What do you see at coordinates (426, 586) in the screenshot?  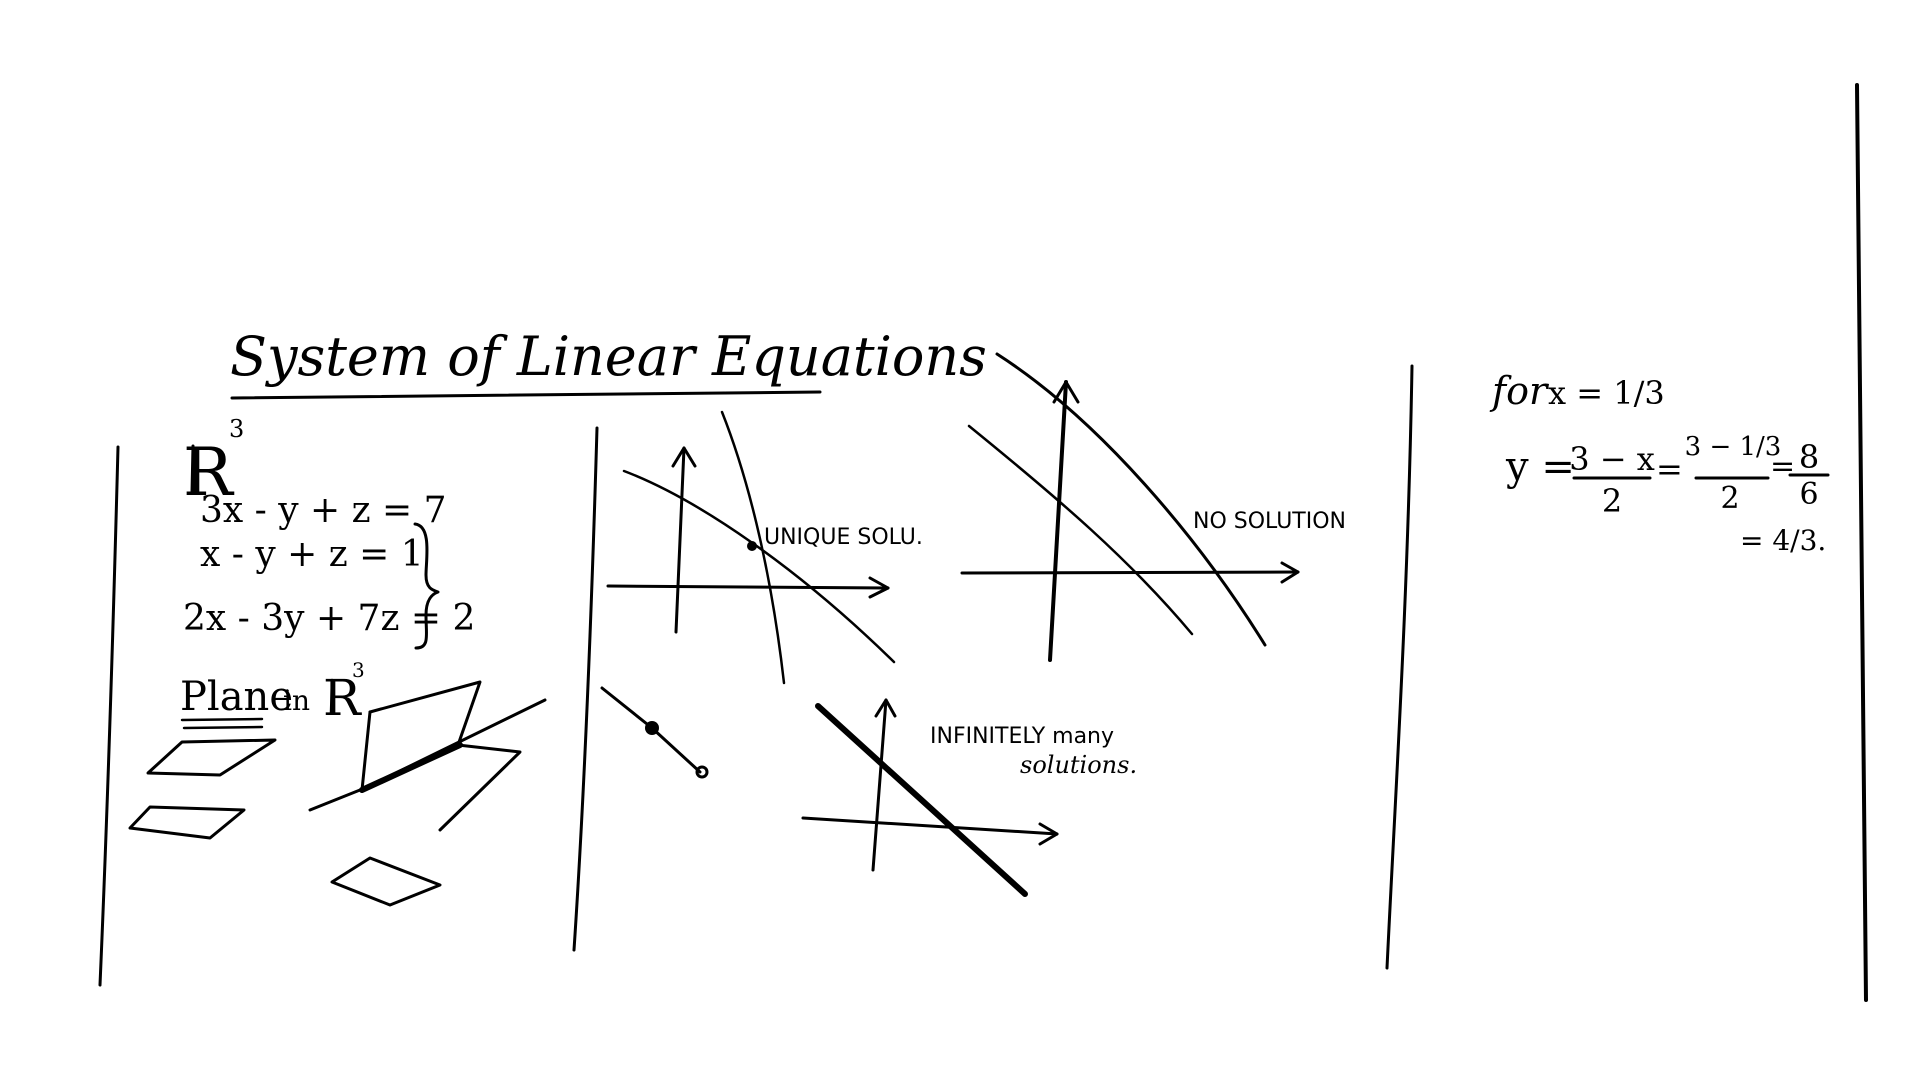 I see `system-brace` at bounding box center [426, 586].